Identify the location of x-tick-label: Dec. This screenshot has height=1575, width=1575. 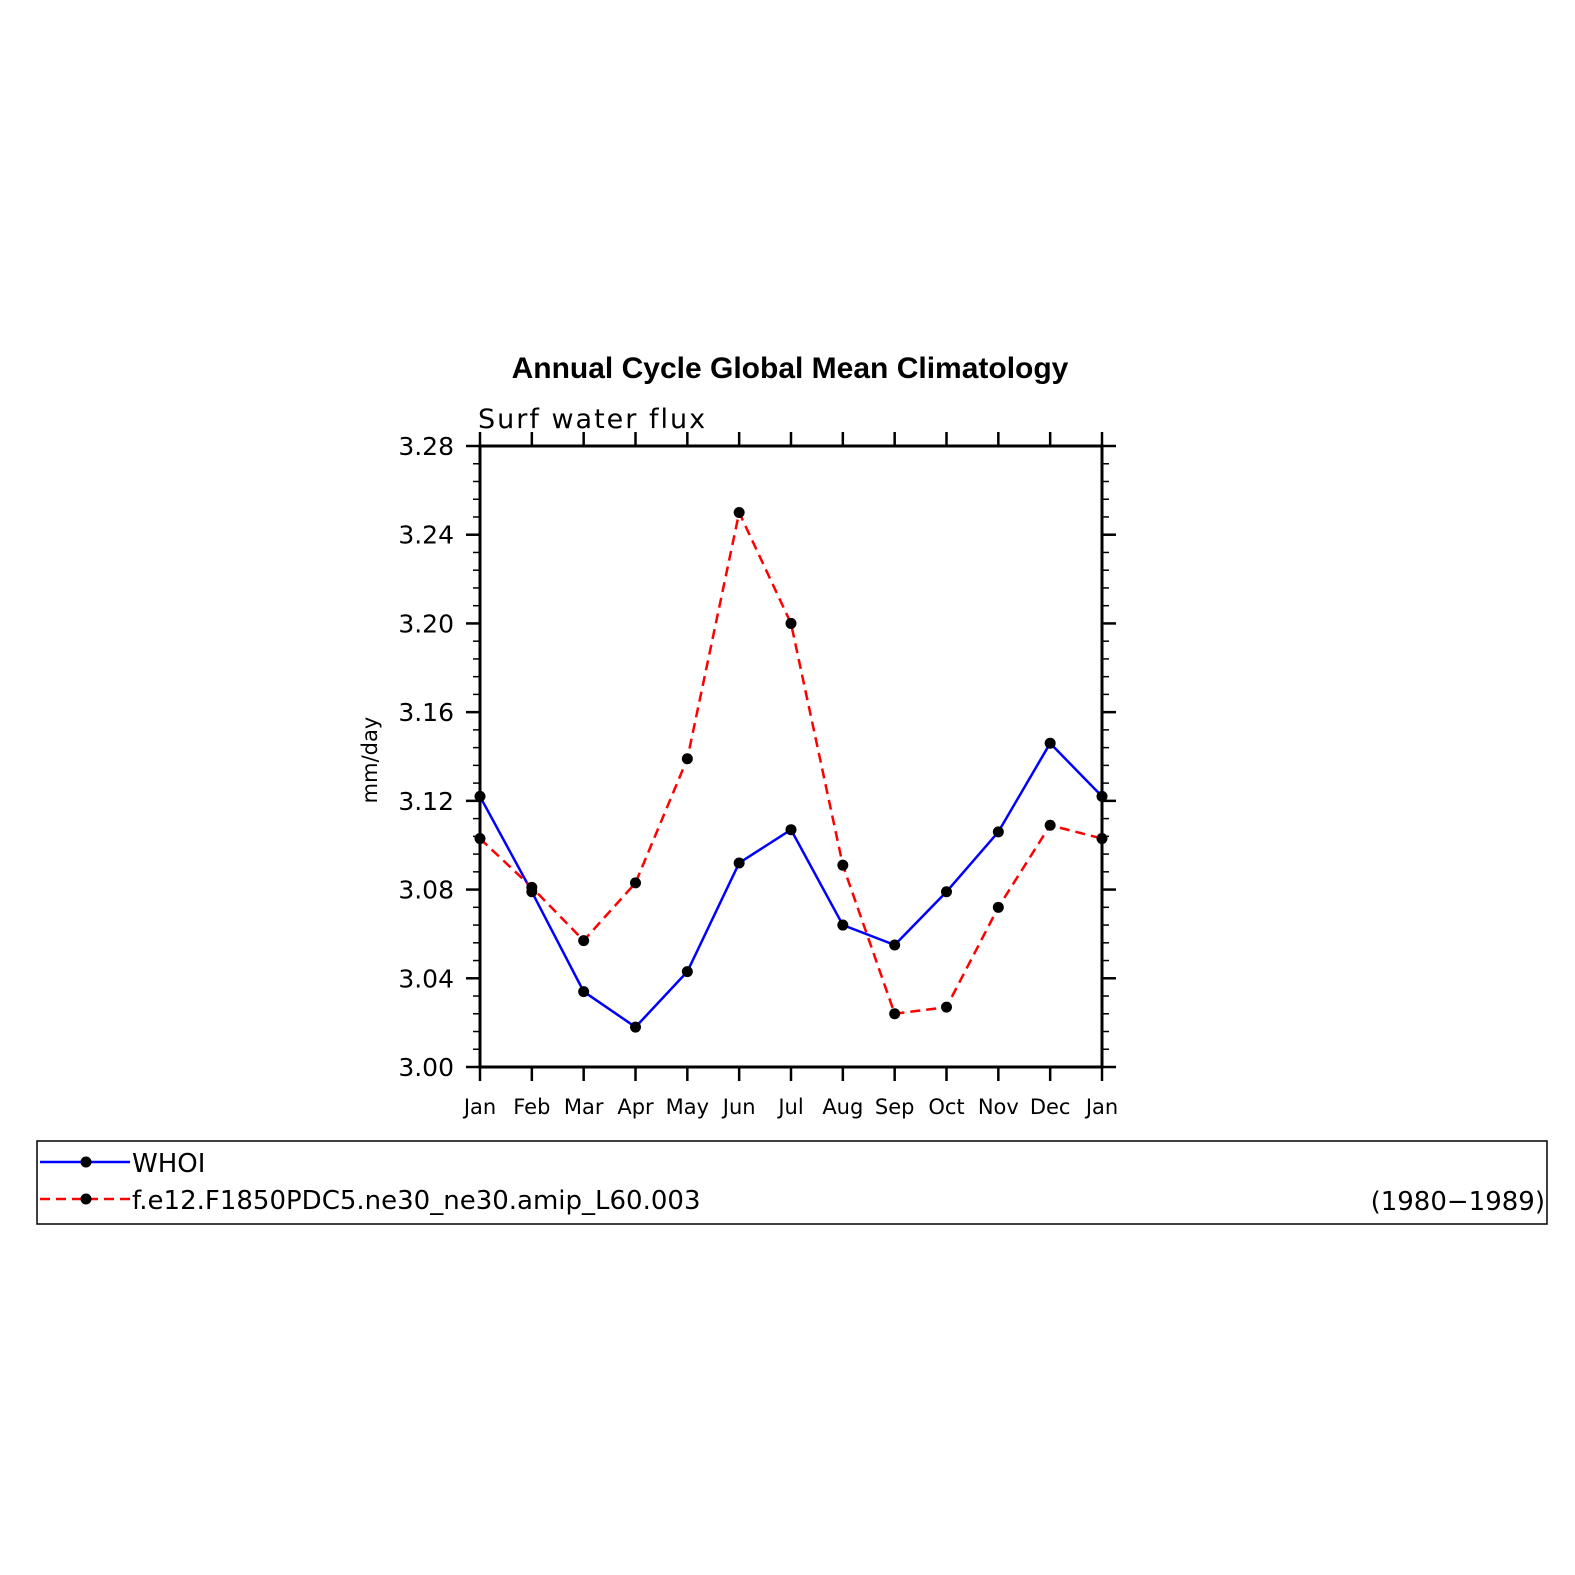
(1050, 1107).